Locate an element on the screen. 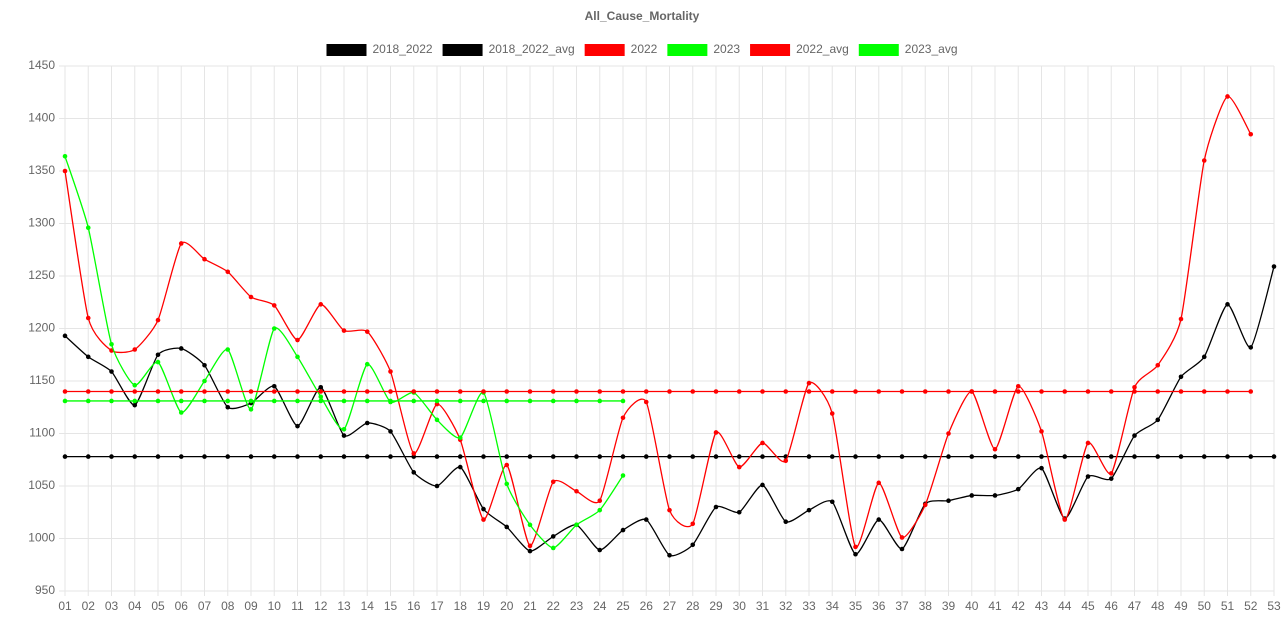 The height and width of the screenshot is (642, 1284). y-tick-label: 1300 is located at coordinates (41, 223).